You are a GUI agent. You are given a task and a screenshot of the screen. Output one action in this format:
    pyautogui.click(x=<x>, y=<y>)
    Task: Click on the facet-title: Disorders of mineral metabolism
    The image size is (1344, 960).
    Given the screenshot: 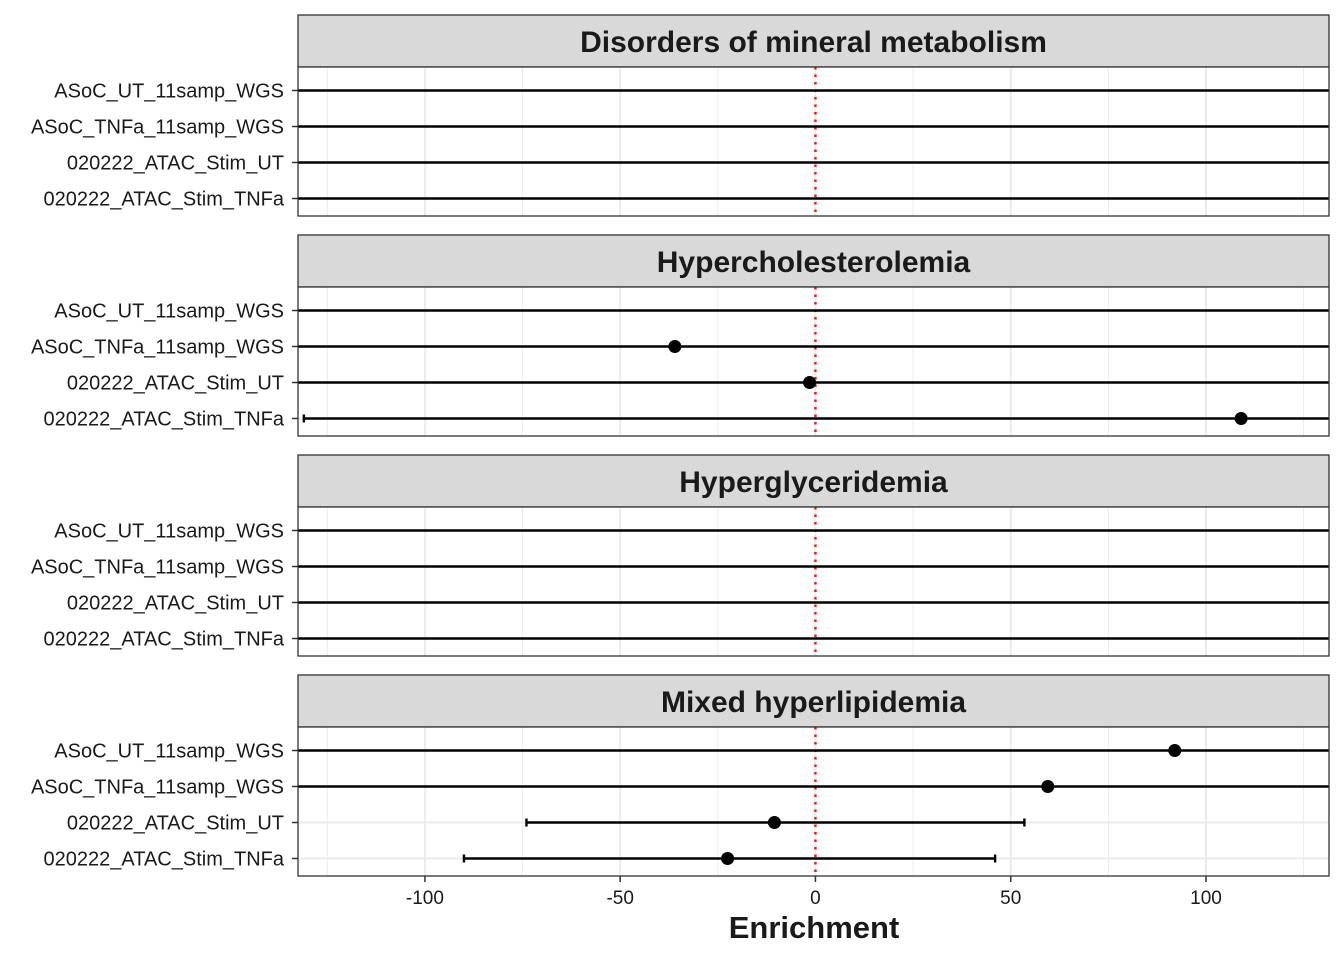 What is the action you would take?
    pyautogui.click(x=813, y=42)
    